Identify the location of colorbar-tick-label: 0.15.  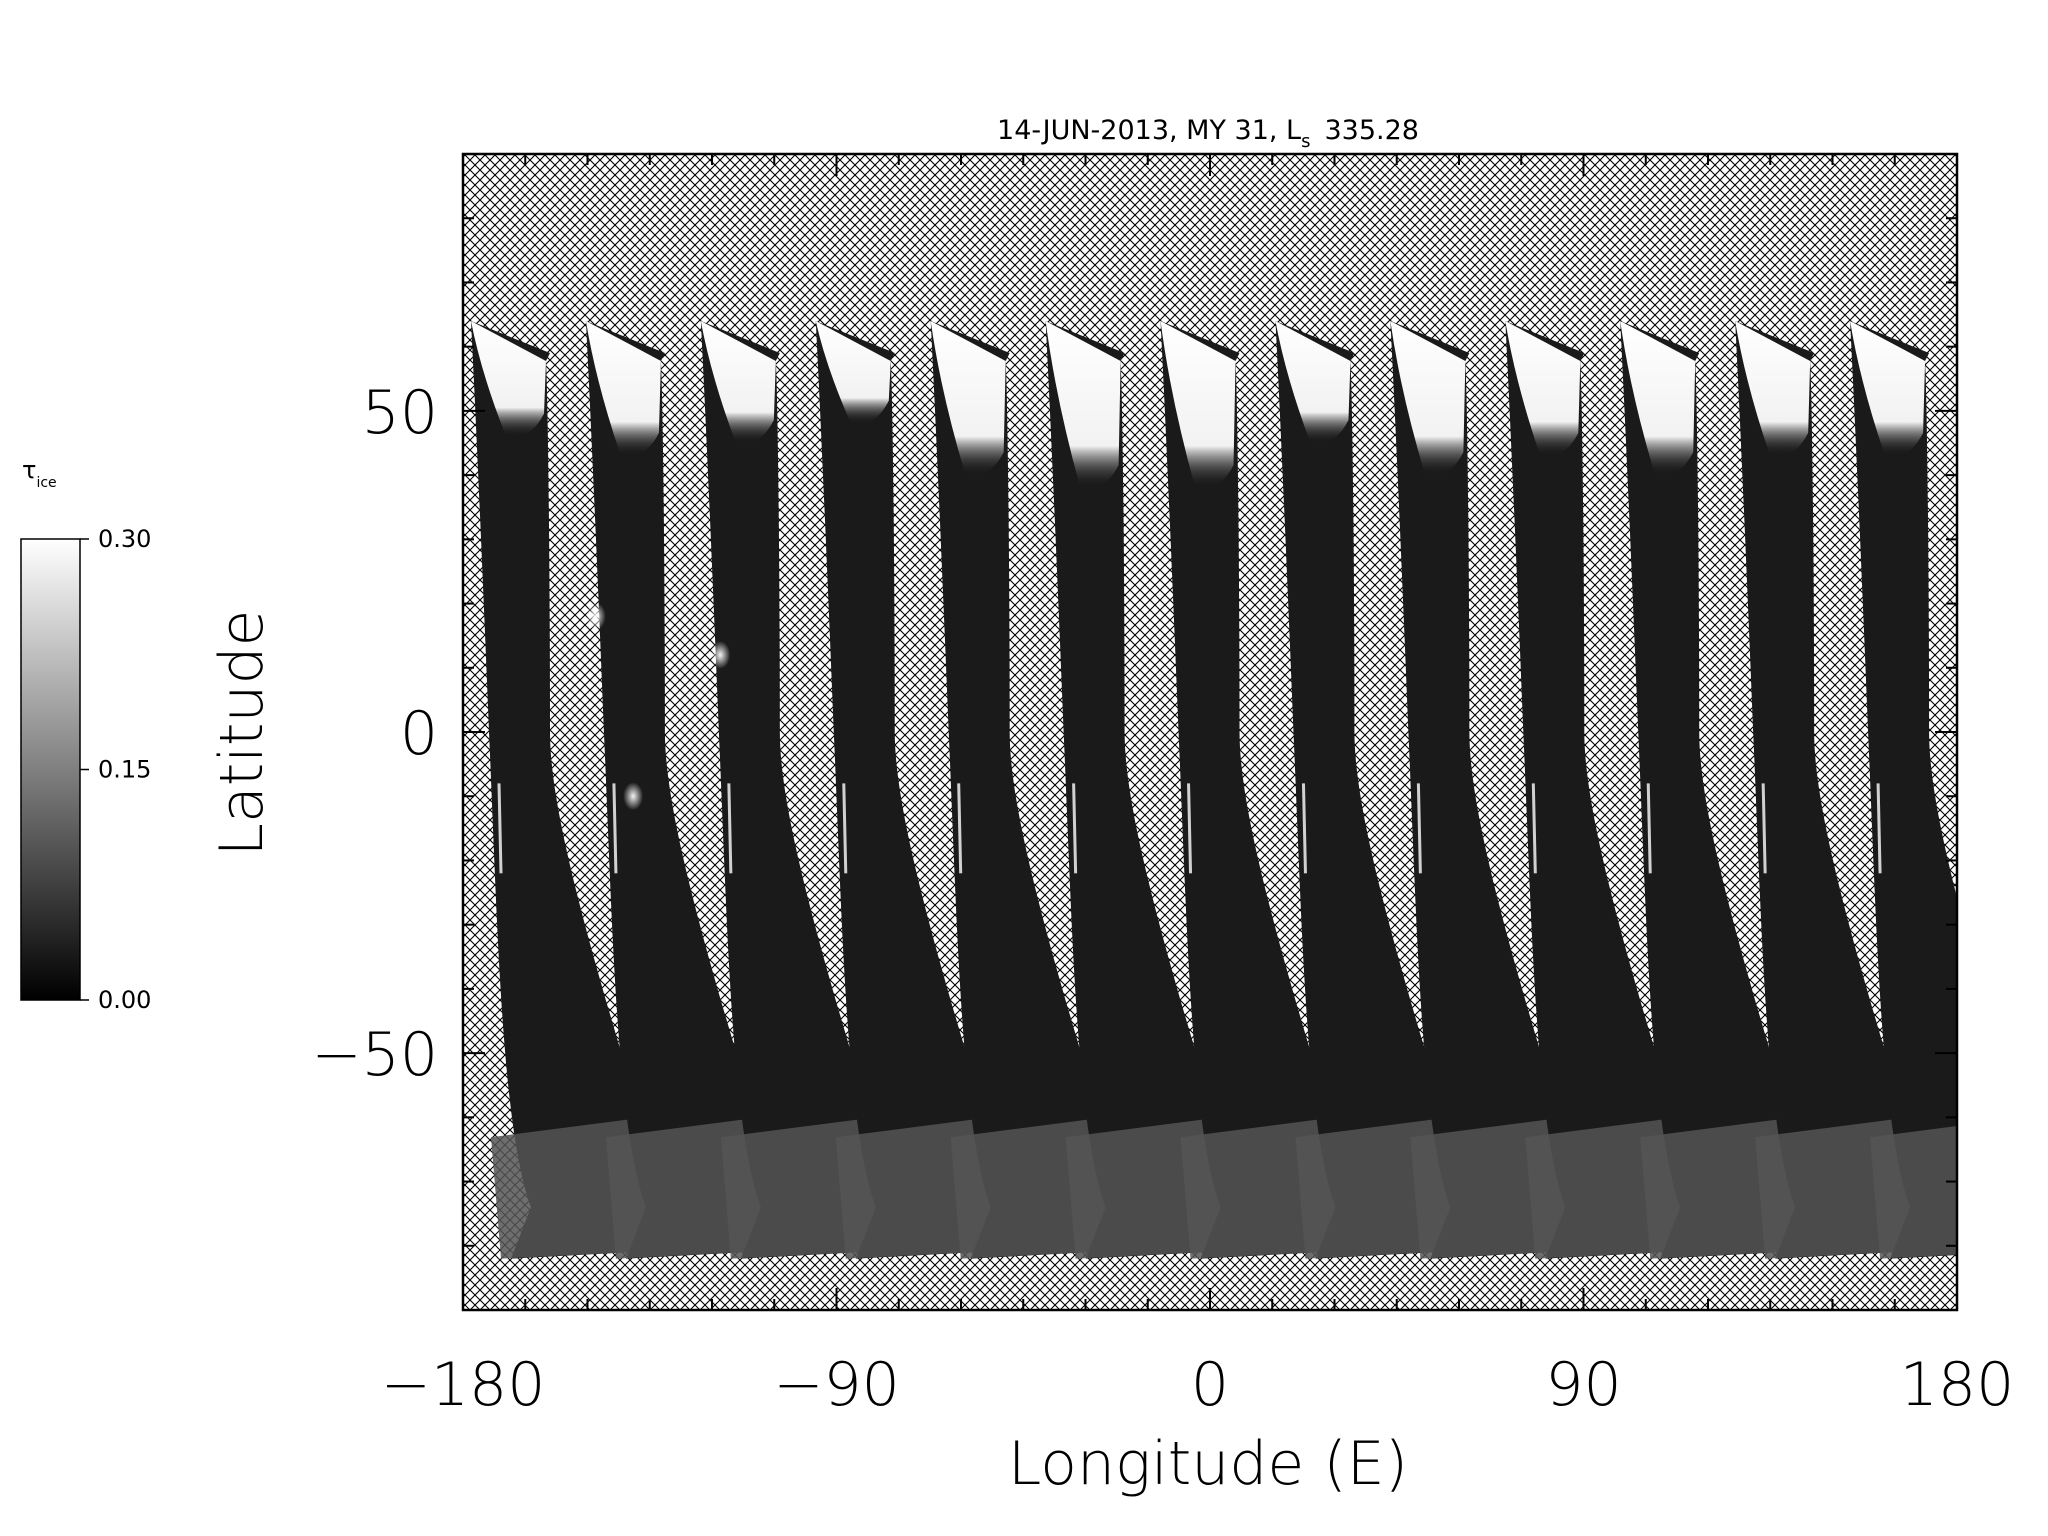
(124, 770).